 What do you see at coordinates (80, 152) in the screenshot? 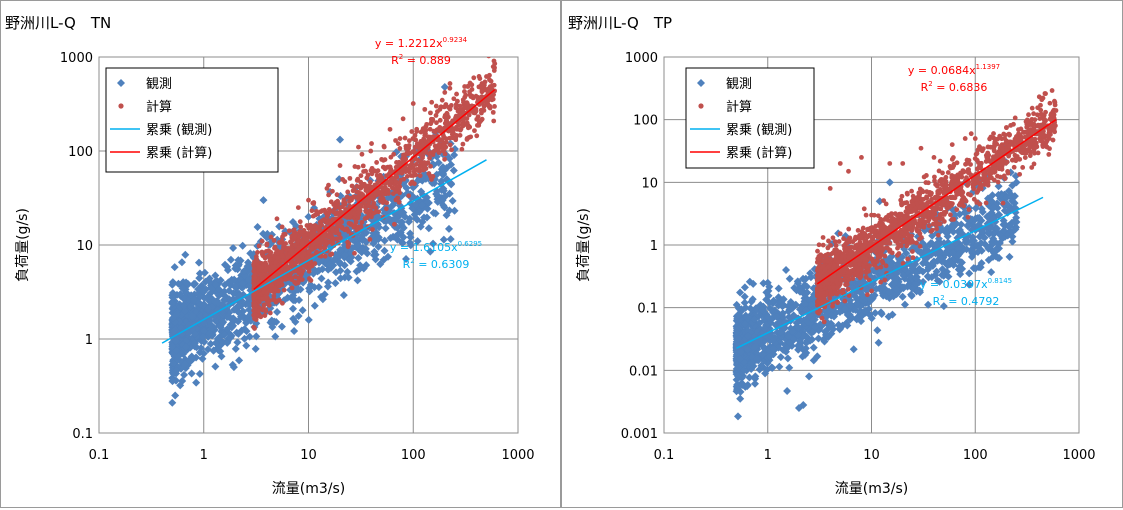
I see `y-tick-label: 100` at bounding box center [80, 152].